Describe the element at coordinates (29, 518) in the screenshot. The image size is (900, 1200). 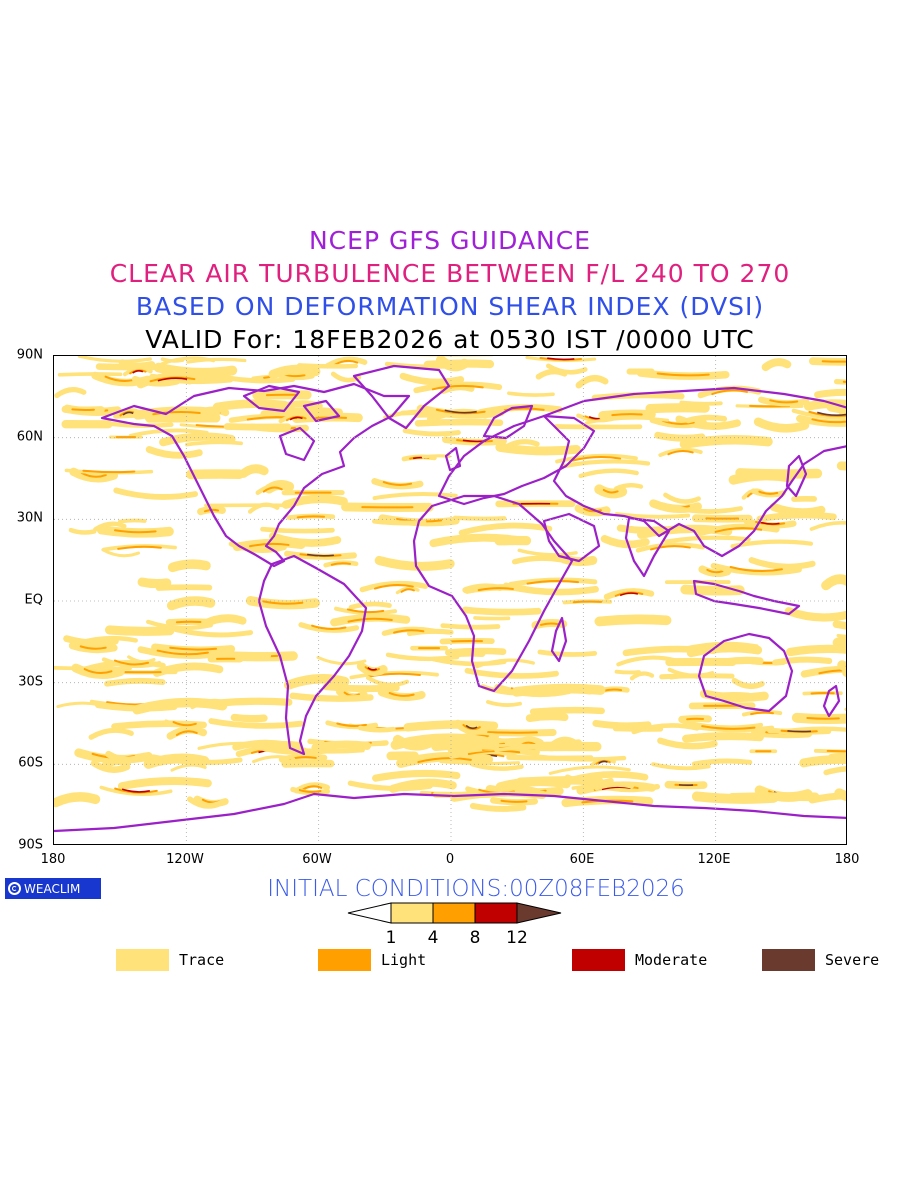
I see `lat-label-30n: 30N` at that location.